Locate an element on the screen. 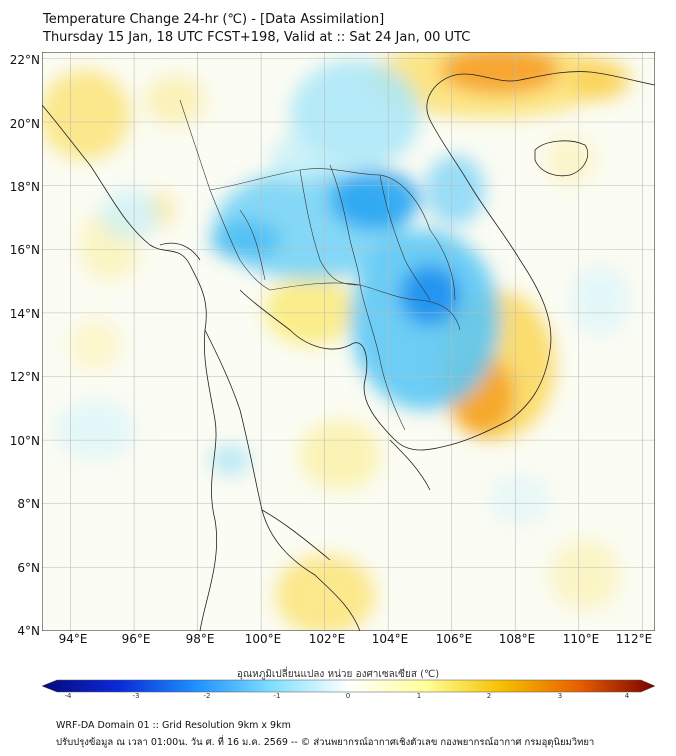 This screenshot has height=756, width=676. lat-label: 18°N is located at coordinates (24, 187).